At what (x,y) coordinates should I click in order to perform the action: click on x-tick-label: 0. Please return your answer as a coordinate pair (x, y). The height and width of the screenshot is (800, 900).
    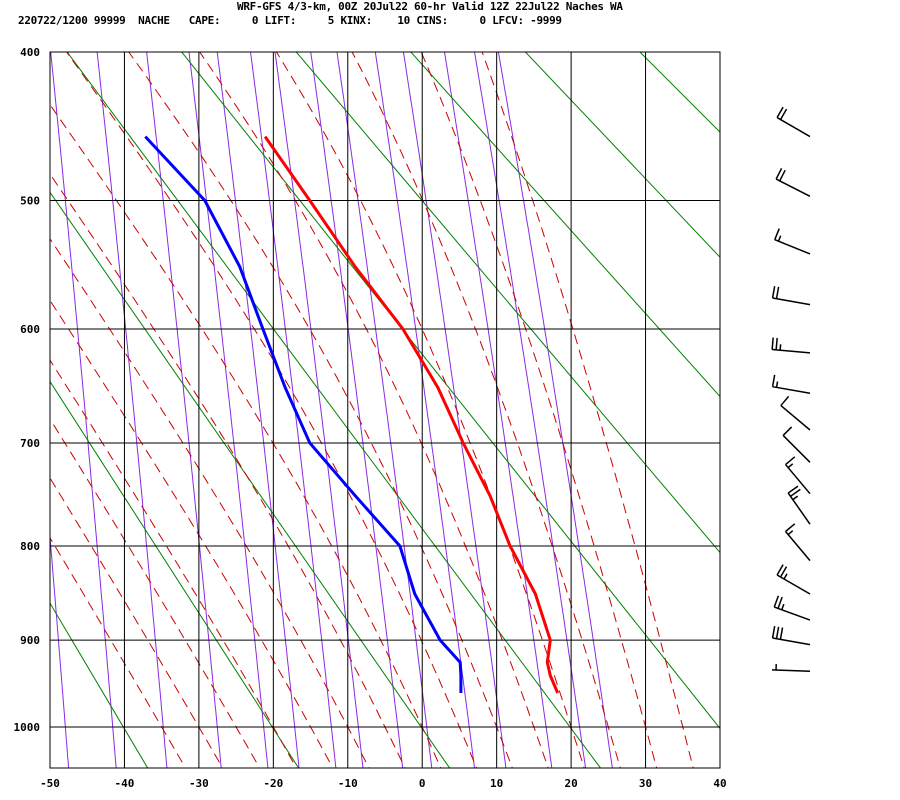
    Looking at the image, I should click on (422, 783).